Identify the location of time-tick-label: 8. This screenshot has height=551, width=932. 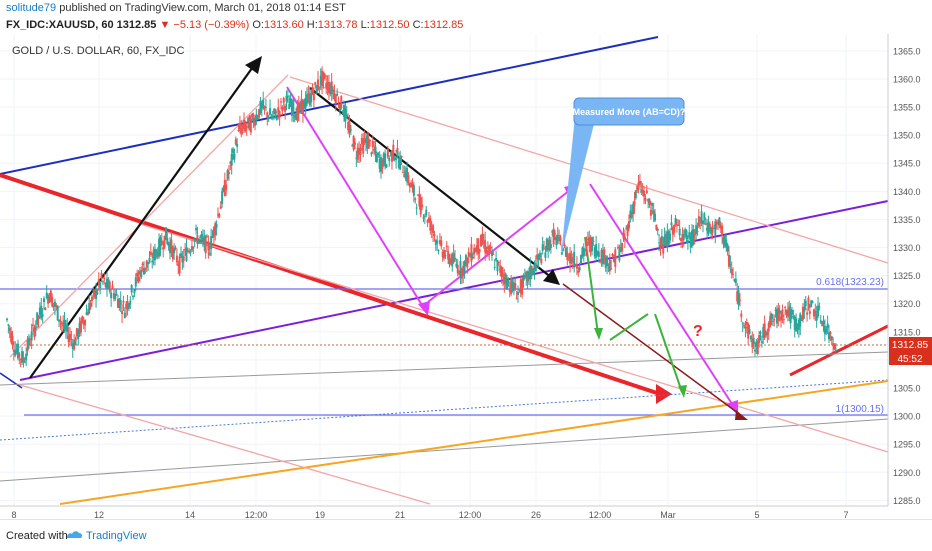
(13, 514).